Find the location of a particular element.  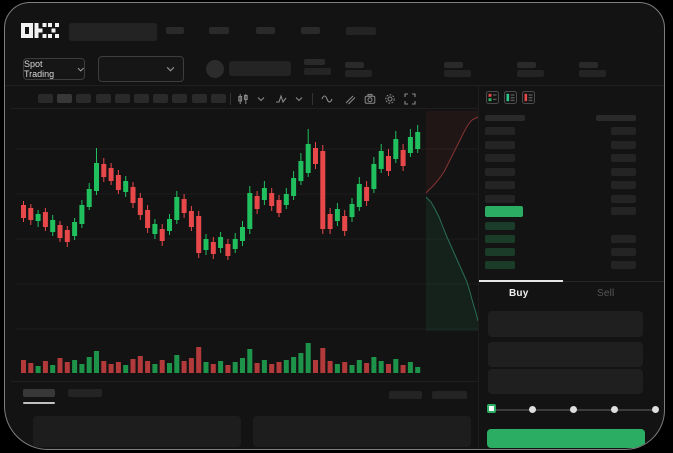

last-price-badge is located at coordinates (504, 211).